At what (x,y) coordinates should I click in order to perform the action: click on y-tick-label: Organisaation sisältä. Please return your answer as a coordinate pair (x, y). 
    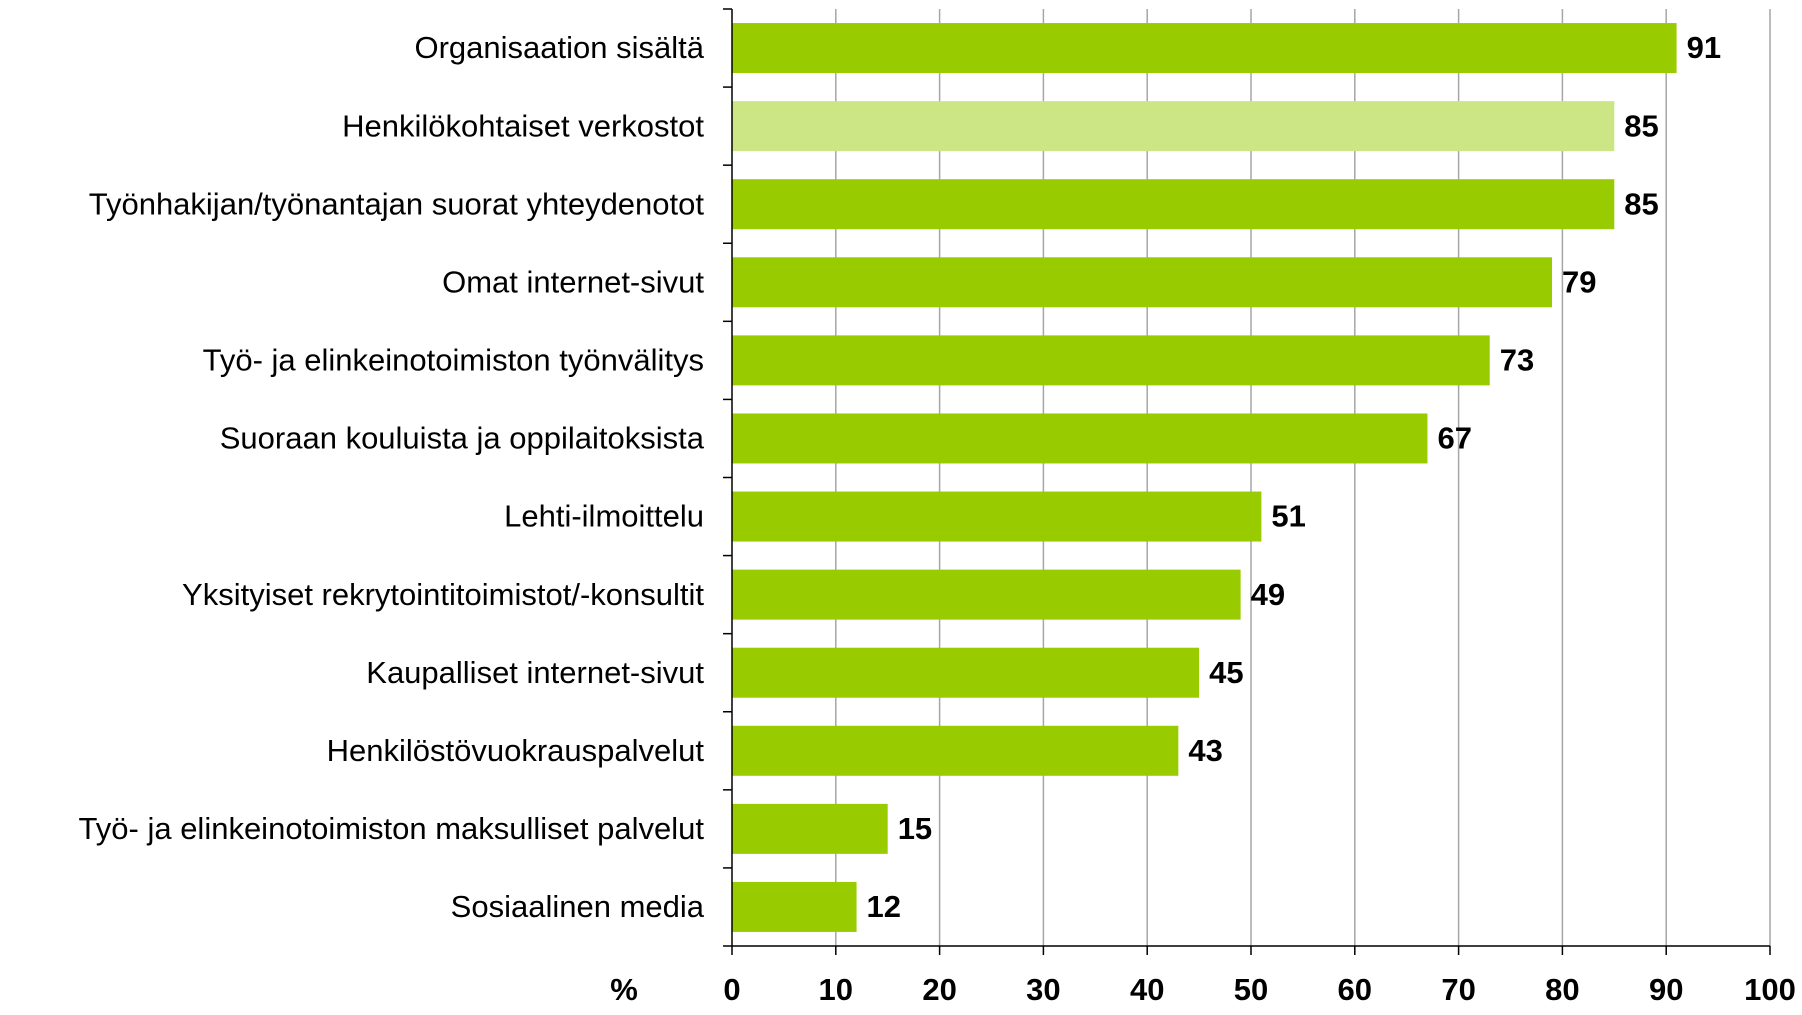
    Looking at the image, I should click on (560, 47).